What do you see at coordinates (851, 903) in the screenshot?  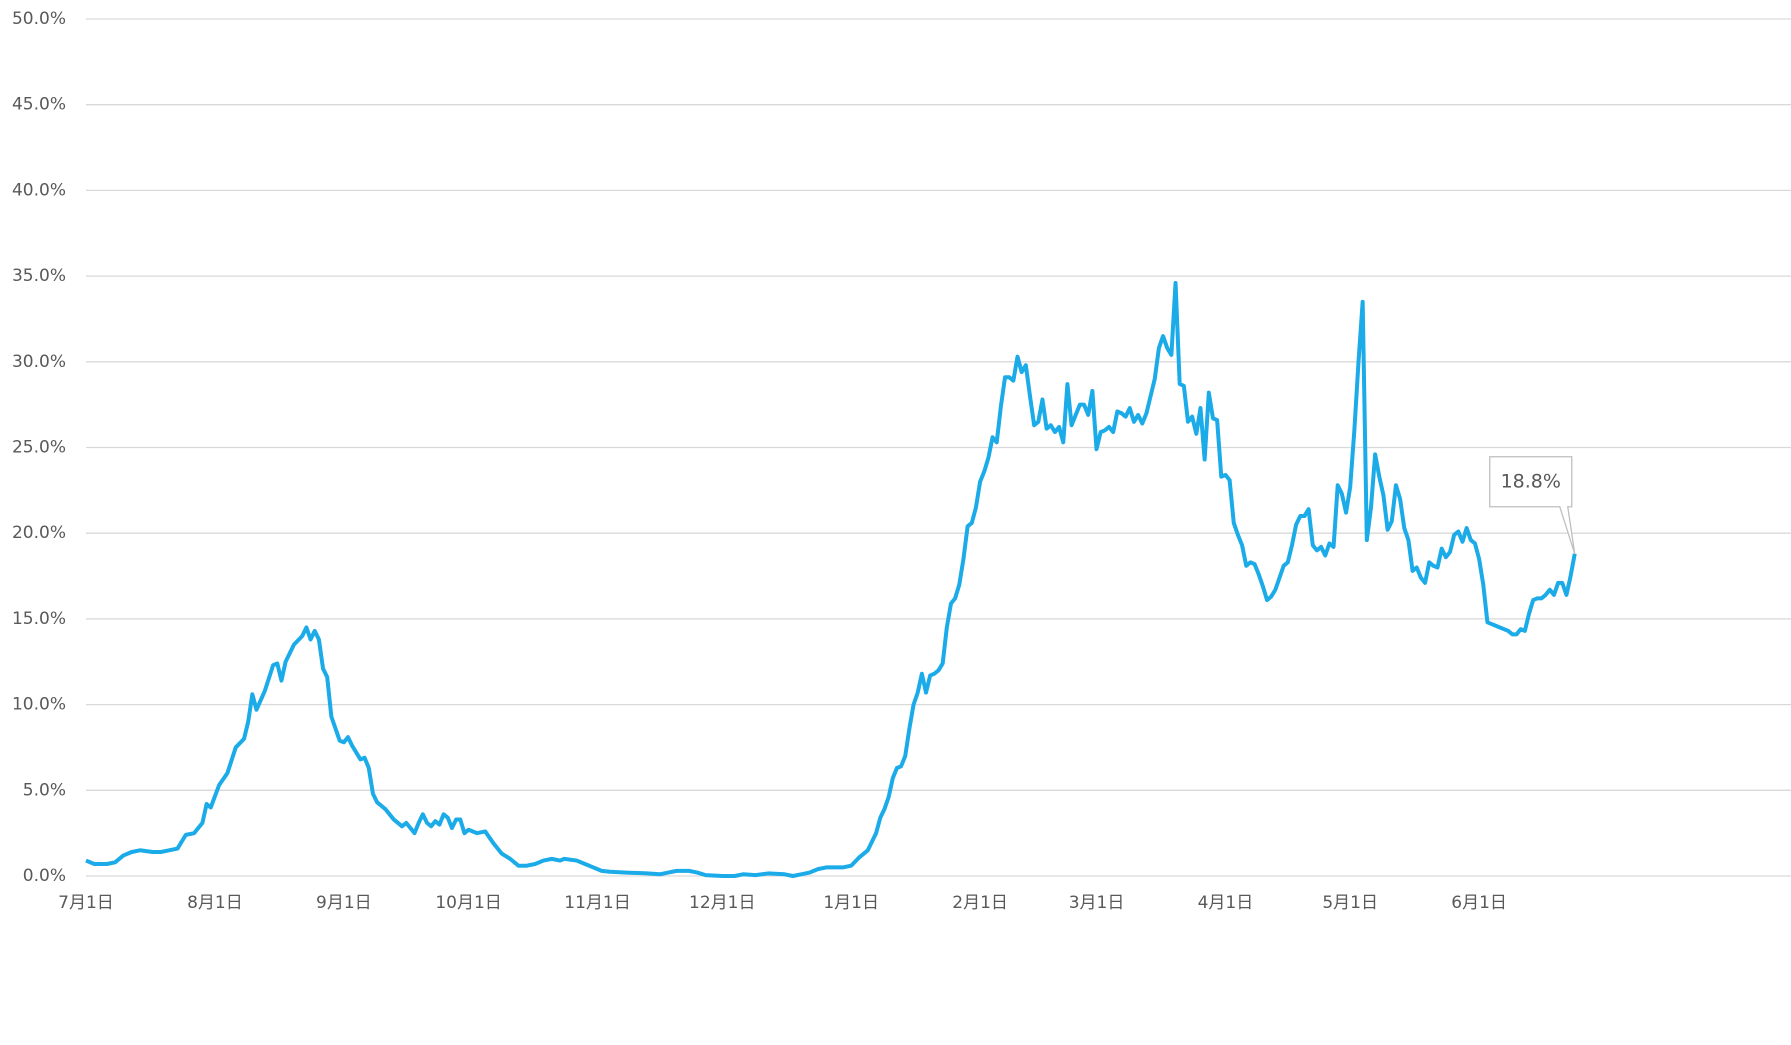 I see `x-tick-label: 1月1日` at bounding box center [851, 903].